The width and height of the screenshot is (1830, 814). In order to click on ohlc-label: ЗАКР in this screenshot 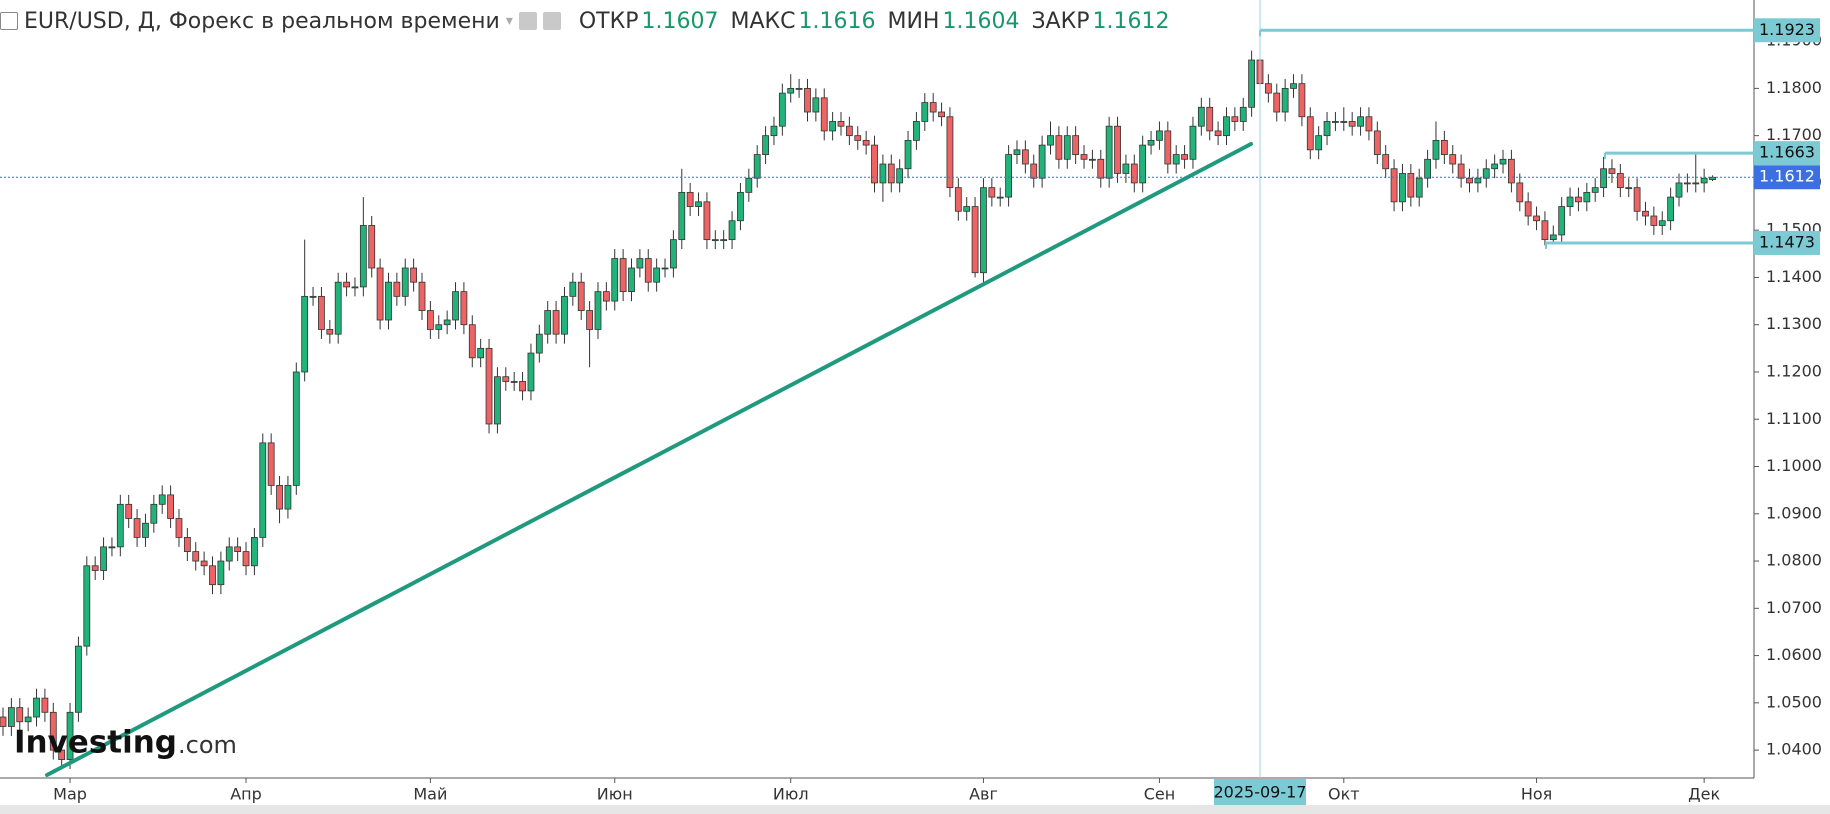, I will do `click(1060, 21)`.